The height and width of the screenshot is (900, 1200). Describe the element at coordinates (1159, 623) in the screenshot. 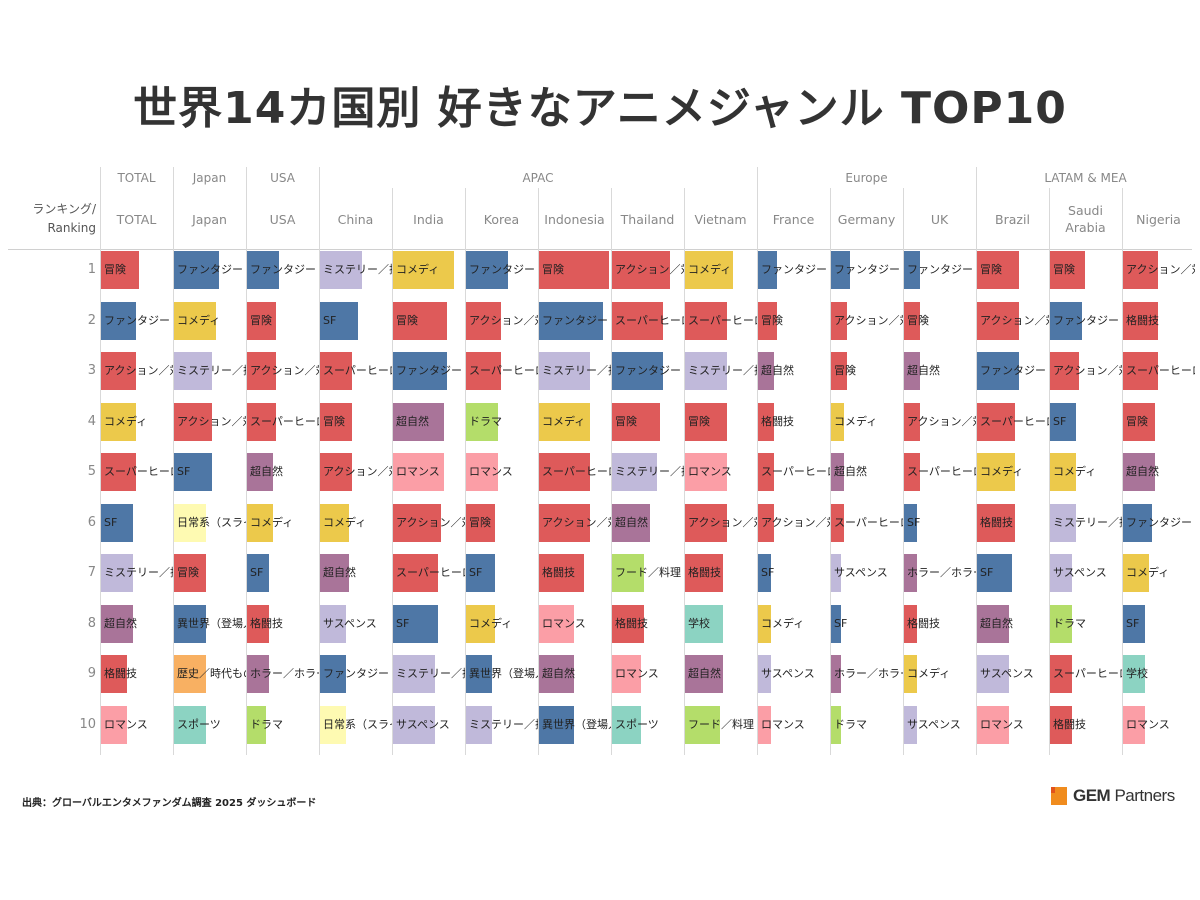

I see `ranking-cell: SF` at that location.